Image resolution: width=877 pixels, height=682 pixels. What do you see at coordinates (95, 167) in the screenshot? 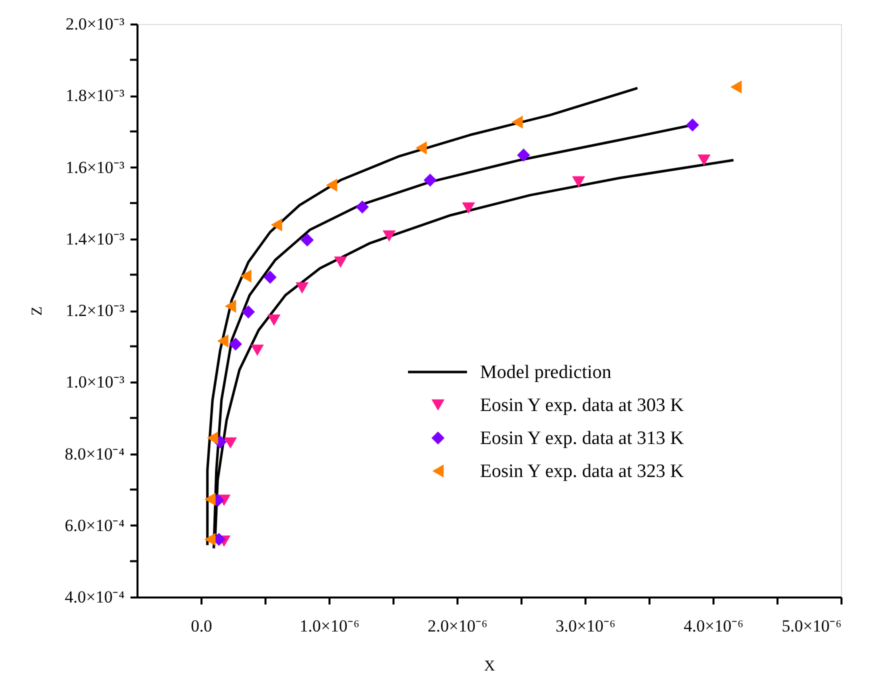
I see `y-tick-label: 1.6×10⁻³` at bounding box center [95, 167].